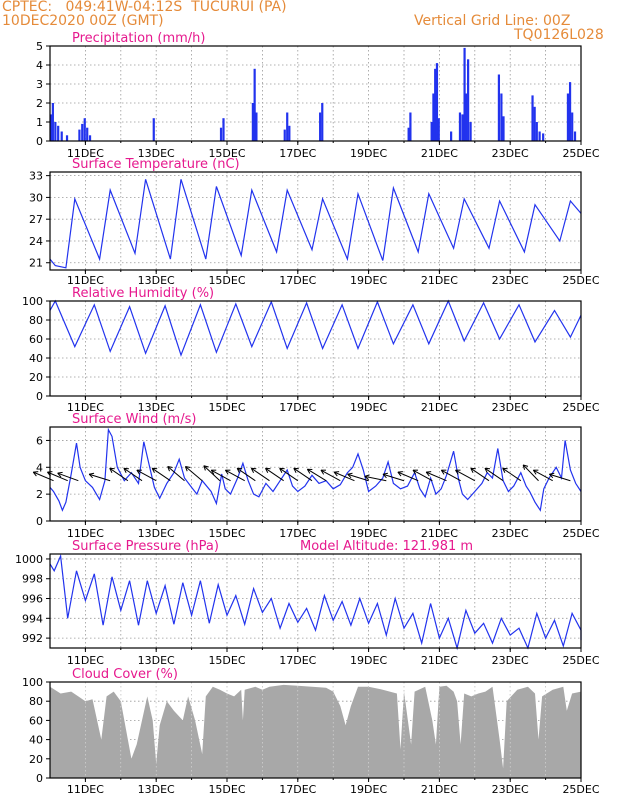 The image size is (618, 800). What do you see at coordinates (315, 469) in the screenshot?
I see `wind-speed-series` at bounding box center [315, 469].